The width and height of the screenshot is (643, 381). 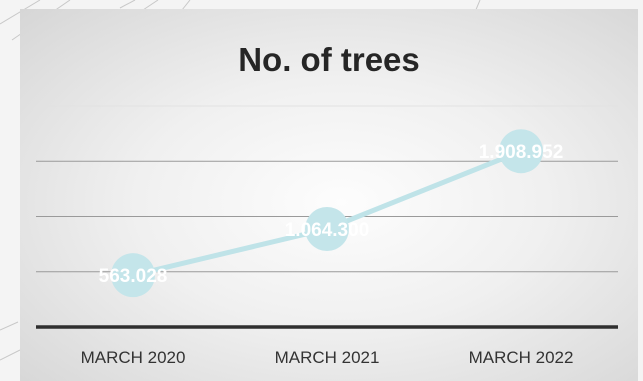 I want to click on data-label: 1.908.952, so click(x=521, y=152).